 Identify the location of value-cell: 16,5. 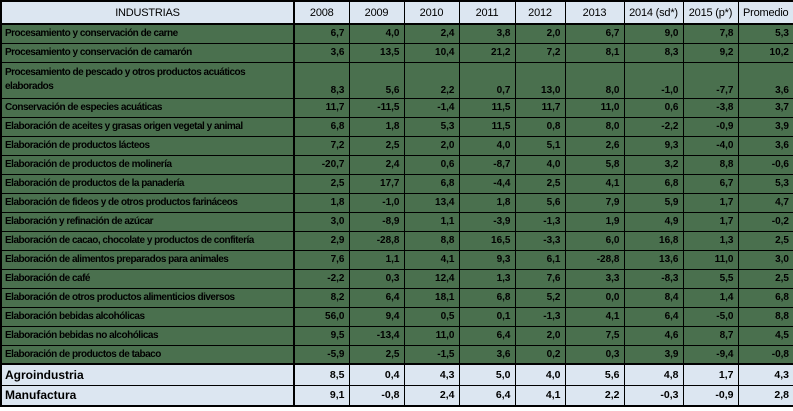
(487, 240).